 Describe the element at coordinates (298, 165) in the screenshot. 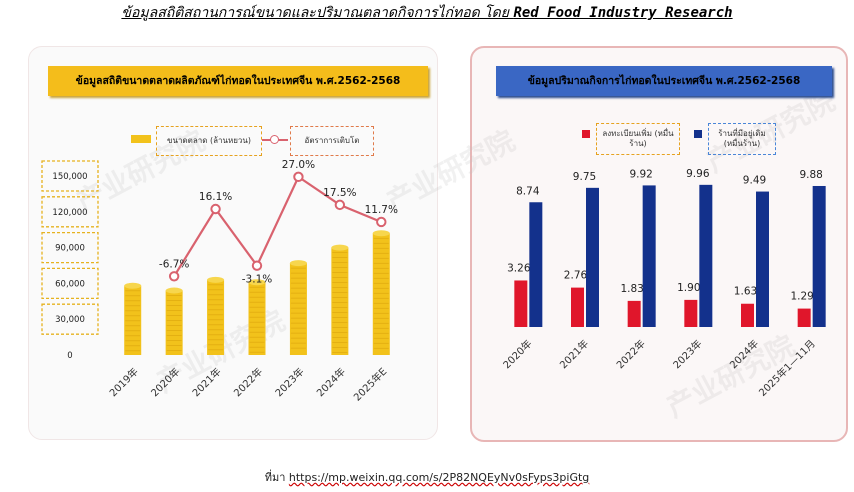

I see `growth-rate-label-4: 27.0%` at that location.